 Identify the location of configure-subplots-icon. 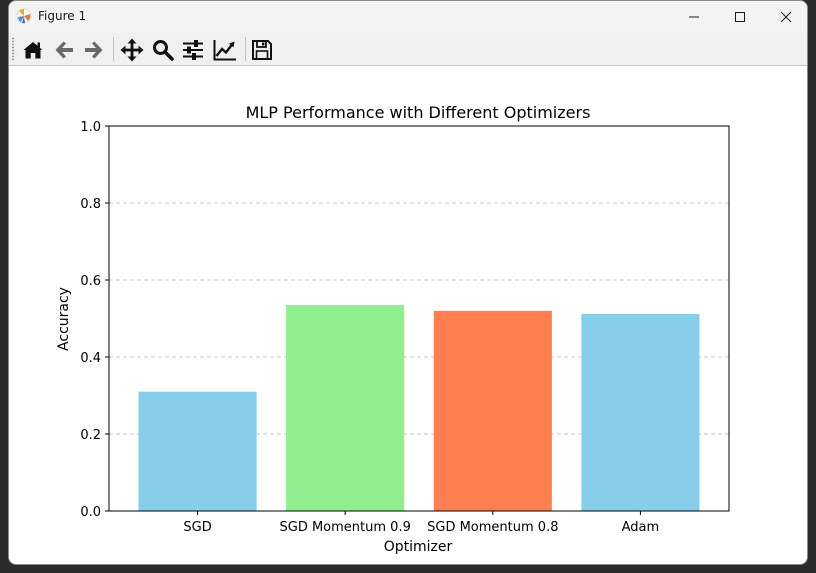
(193, 50).